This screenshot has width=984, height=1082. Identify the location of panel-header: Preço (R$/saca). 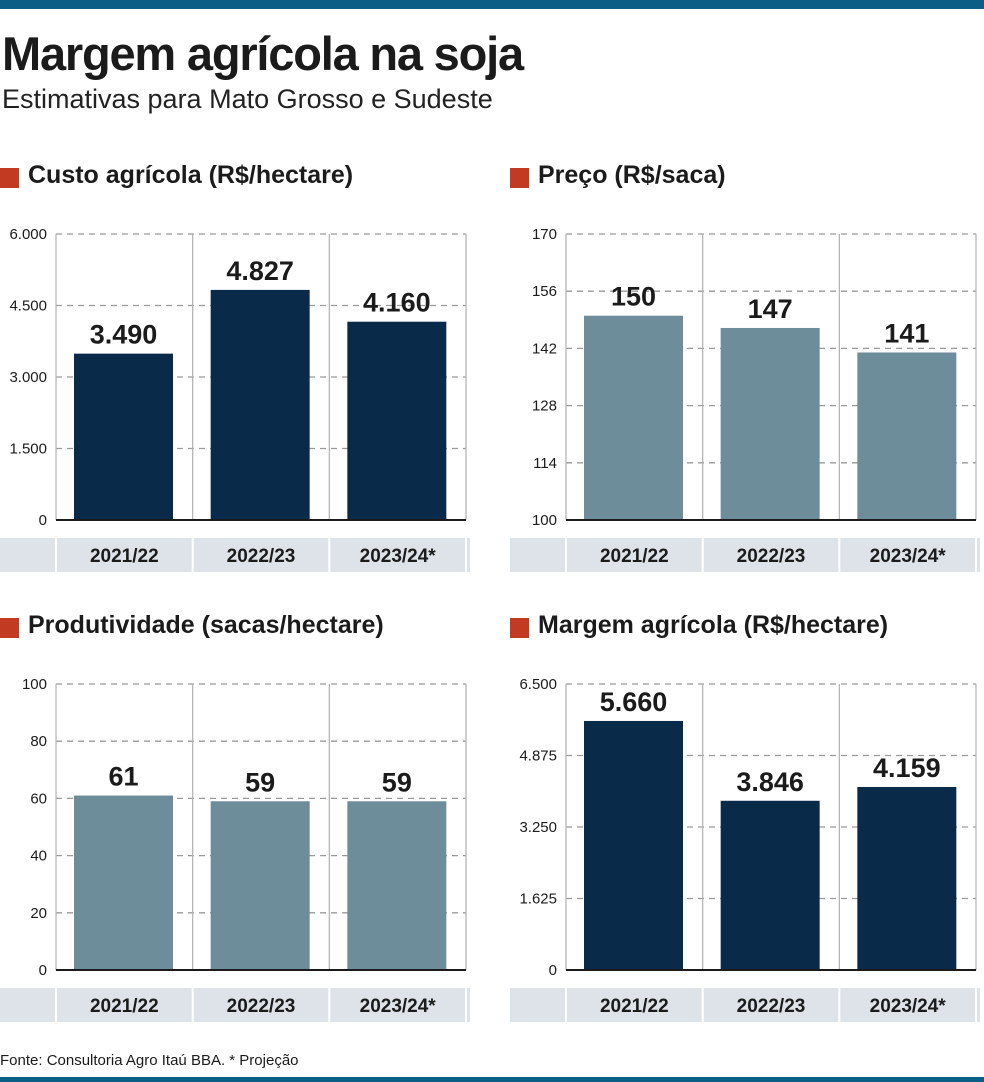
(745, 178).